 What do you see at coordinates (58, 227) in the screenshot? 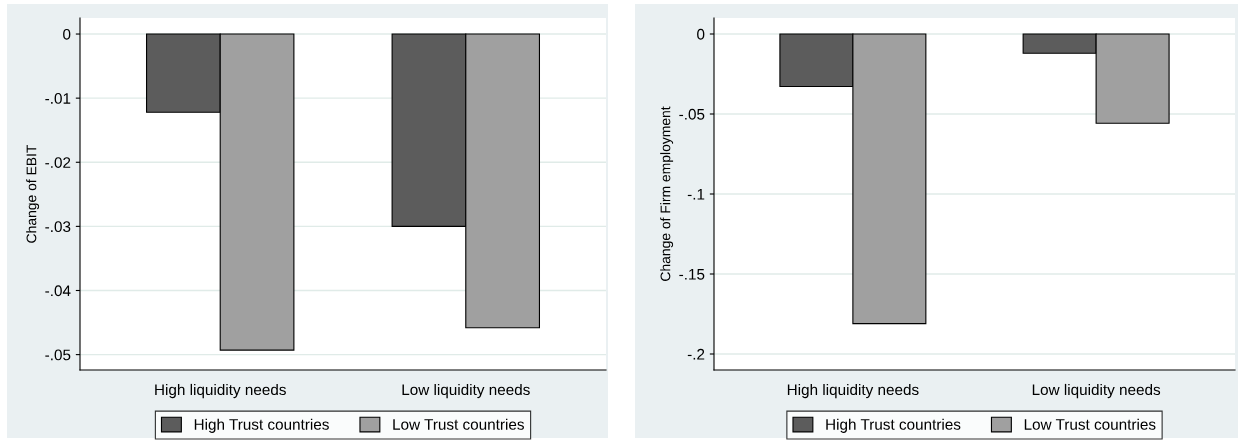
I see `y-tick-label: -.03` at bounding box center [58, 227].